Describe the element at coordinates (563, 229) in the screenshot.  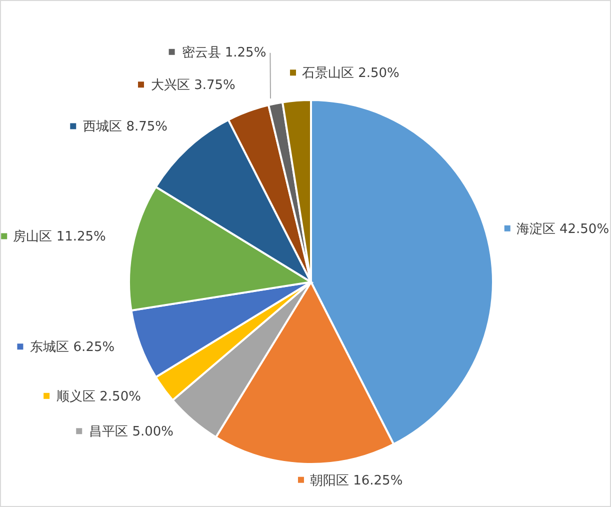
I see `legend-label: 海淀区 42.50%` at that location.